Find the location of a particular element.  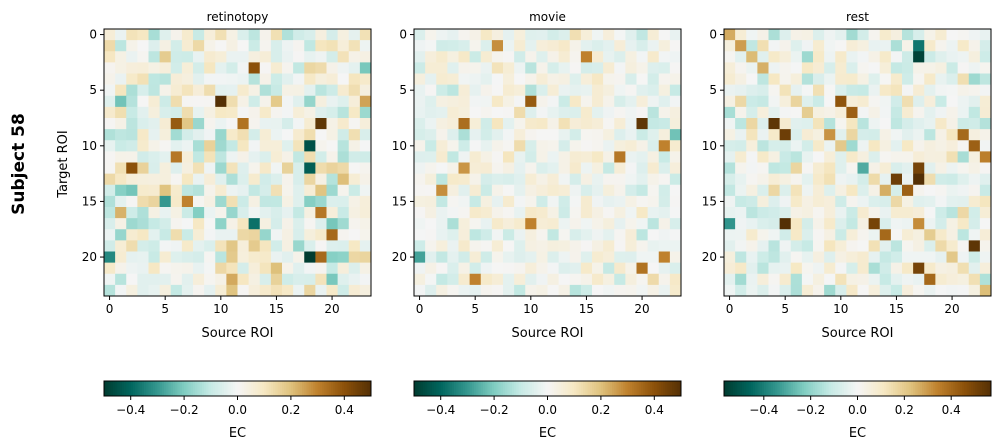

x-tick-label: 5 is located at coordinates (785, 309).